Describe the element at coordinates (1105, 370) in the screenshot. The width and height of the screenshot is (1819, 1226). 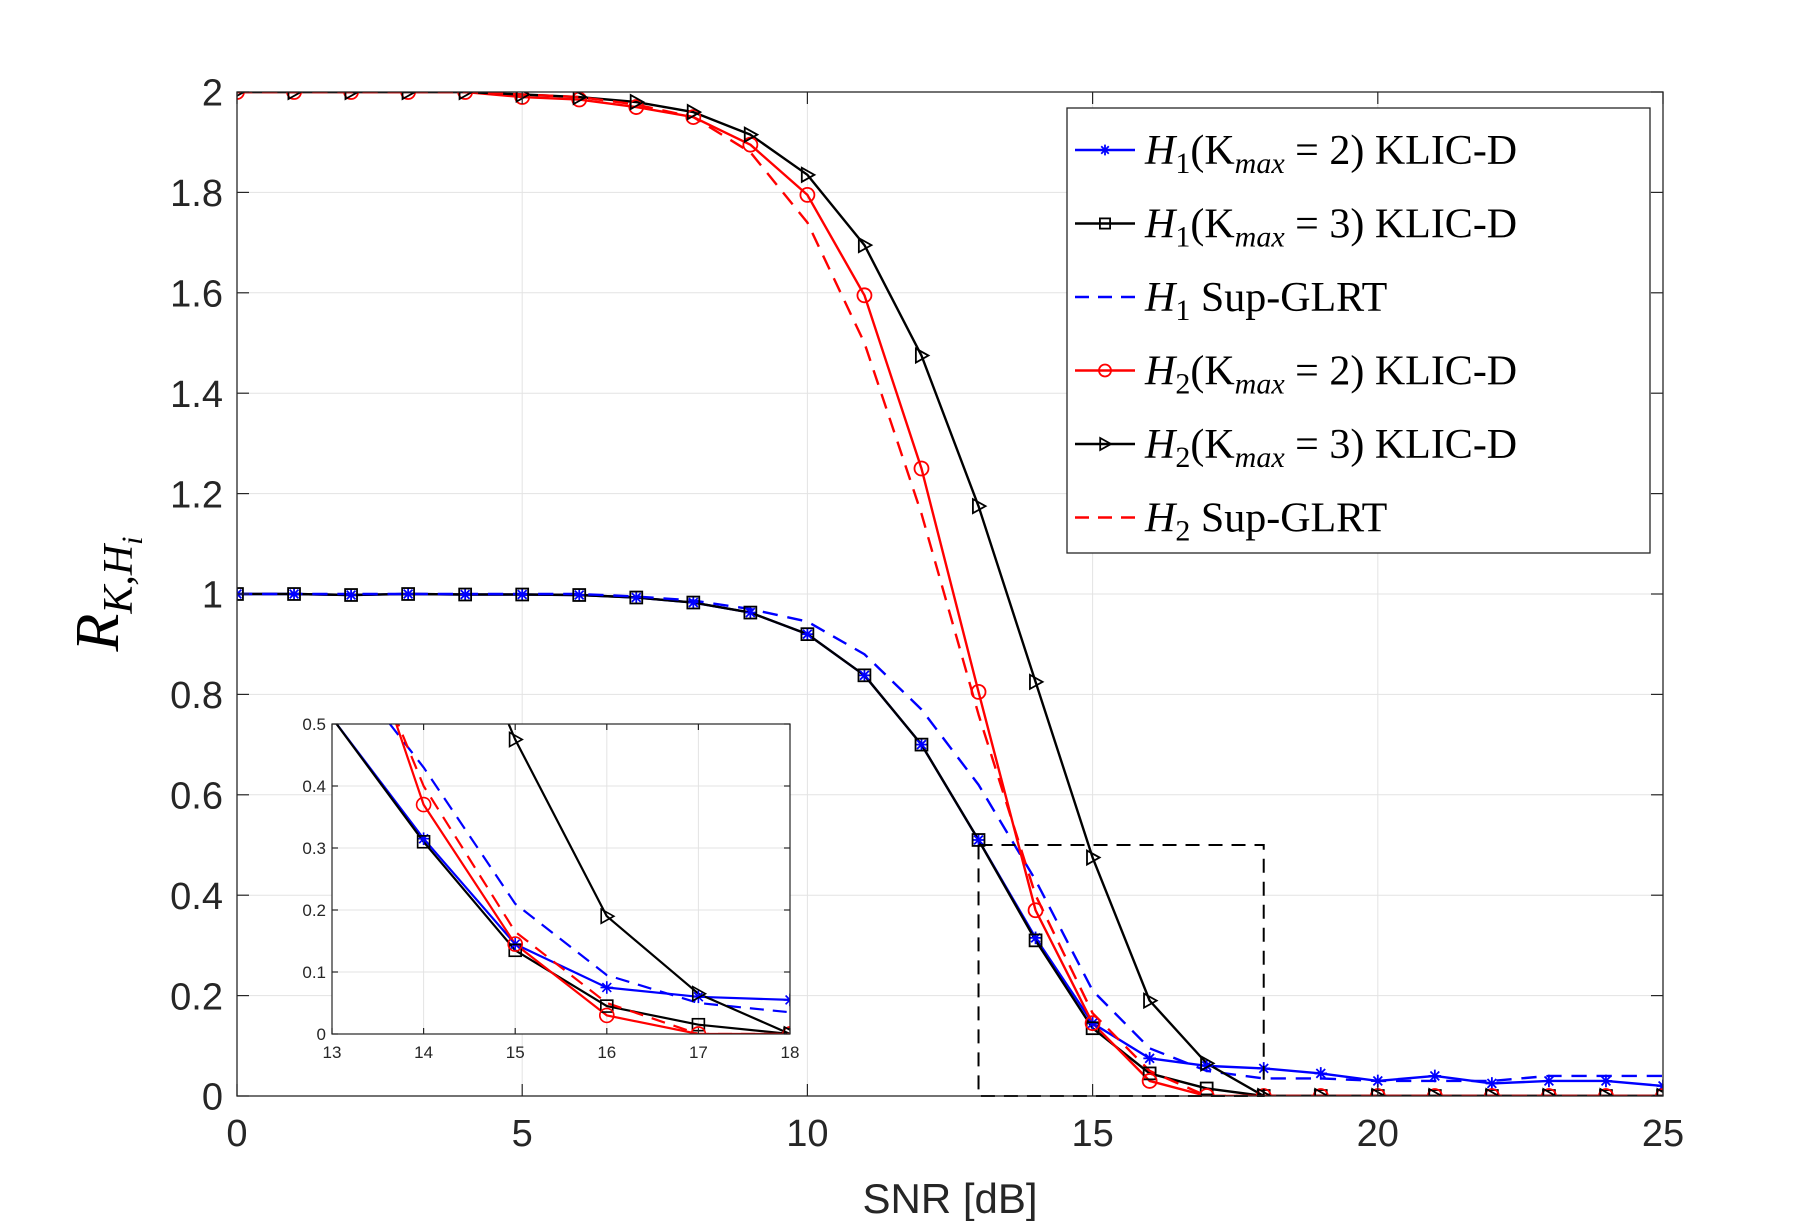
I see `legend-marker` at that location.